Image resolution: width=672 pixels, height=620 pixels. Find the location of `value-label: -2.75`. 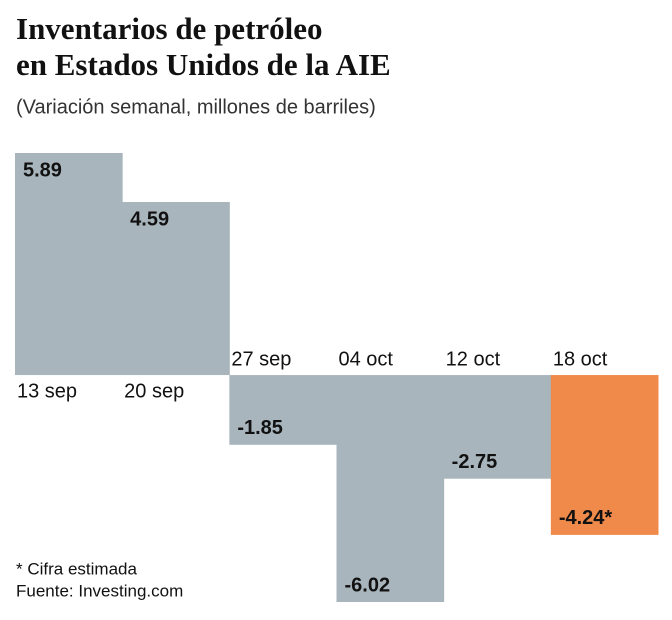

value-label: -2.75 is located at coordinates (475, 462).